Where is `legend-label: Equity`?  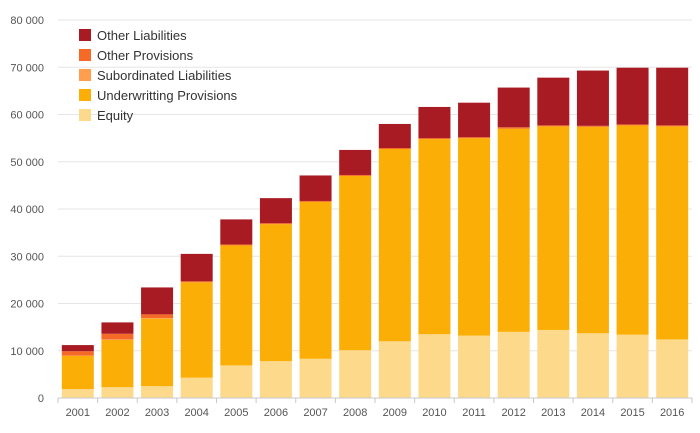
legend-label: Equity is located at coordinates (115, 115).